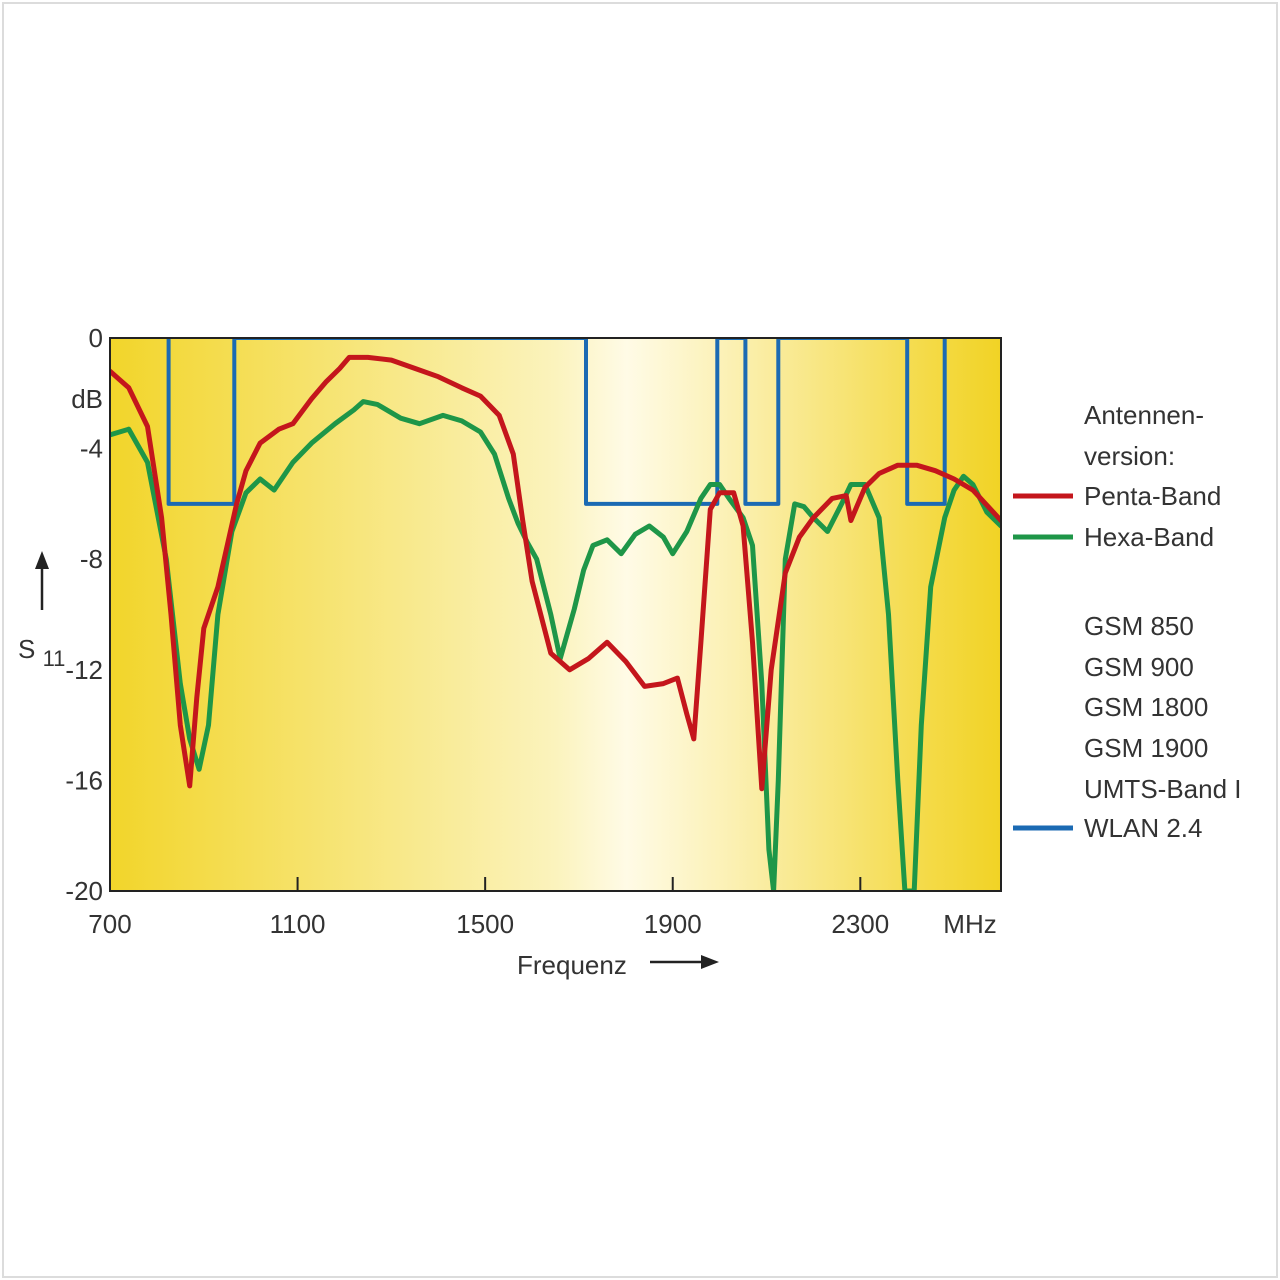  What do you see at coordinates (488, 908) in the screenshot?
I see `x-axis: 700 1100 1500 1900 2300` at bounding box center [488, 908].